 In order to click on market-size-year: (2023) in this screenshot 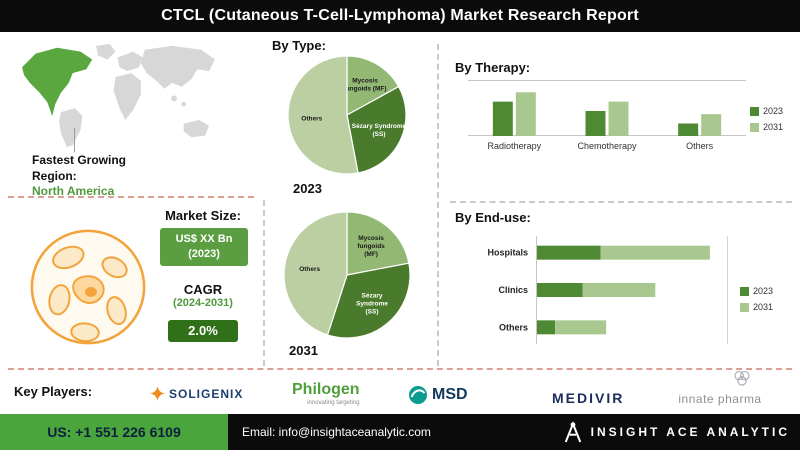, I will do `click(204, 253)`.